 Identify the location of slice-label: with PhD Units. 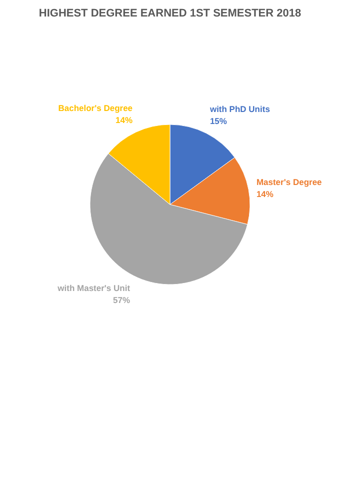
(239, 109).